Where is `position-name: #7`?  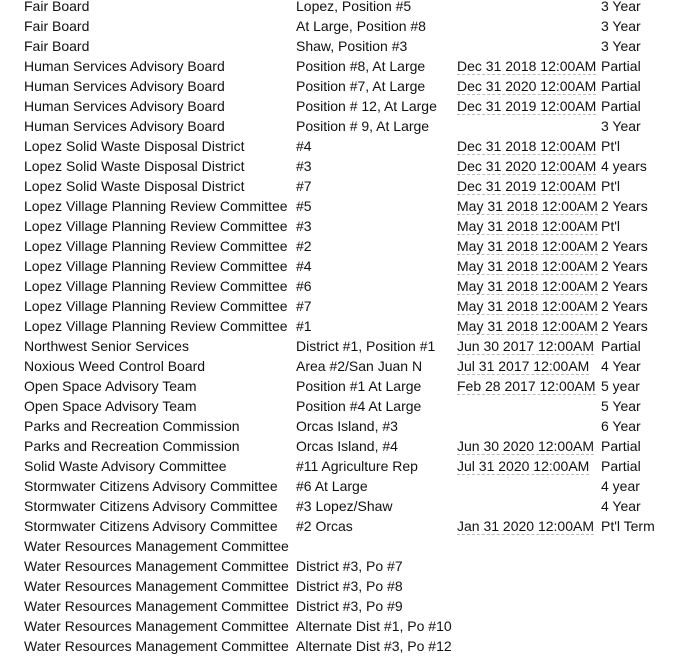
position-name: #7 is located at coordinates (304, 306).